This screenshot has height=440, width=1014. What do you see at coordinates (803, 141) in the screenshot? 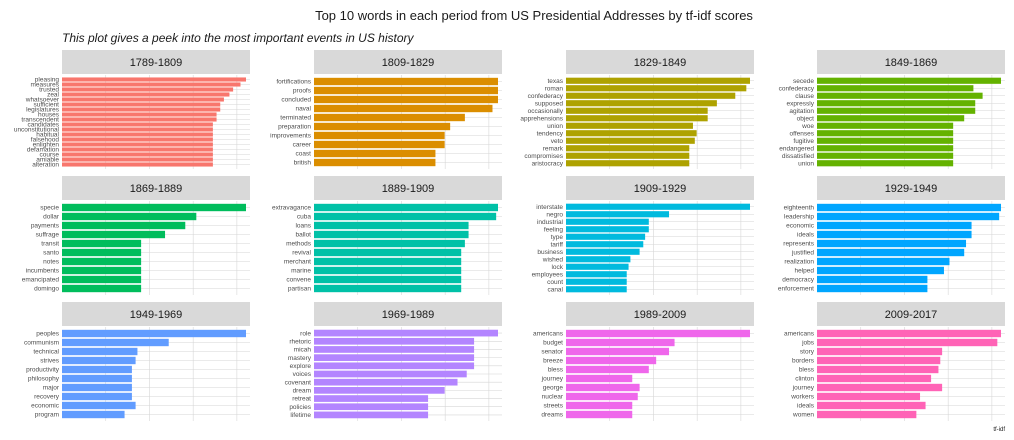
I see `y-tick-label: fugitive` at bounding box center [803, 141].